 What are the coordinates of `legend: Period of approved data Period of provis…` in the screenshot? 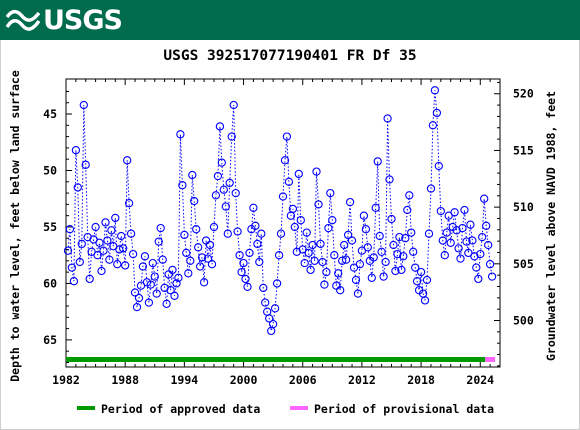 It's located at (285, 409).